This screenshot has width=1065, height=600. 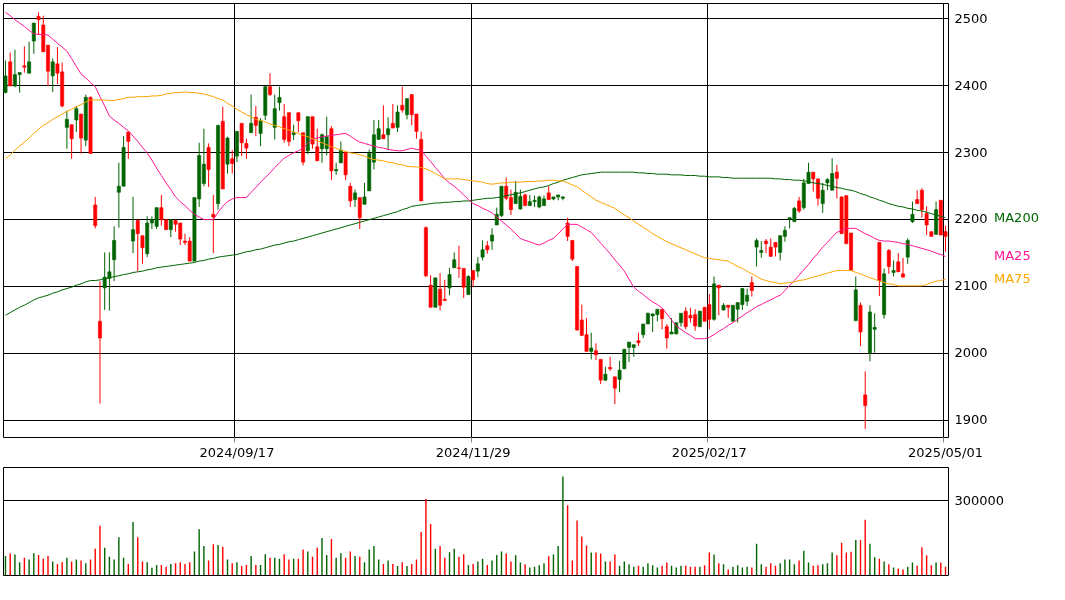 What do you see at coordinates (979, 500) in the screenshot?
I see `y-tick-label: 300000` at bounding box center [979, 500].